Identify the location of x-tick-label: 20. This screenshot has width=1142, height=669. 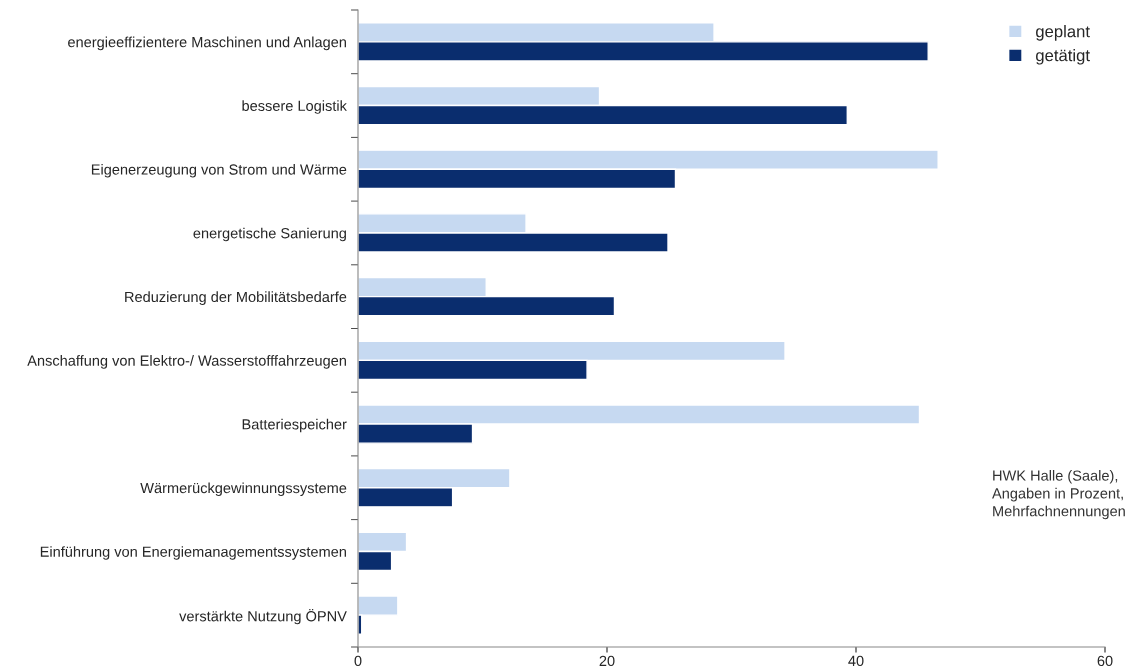
(607, 661).